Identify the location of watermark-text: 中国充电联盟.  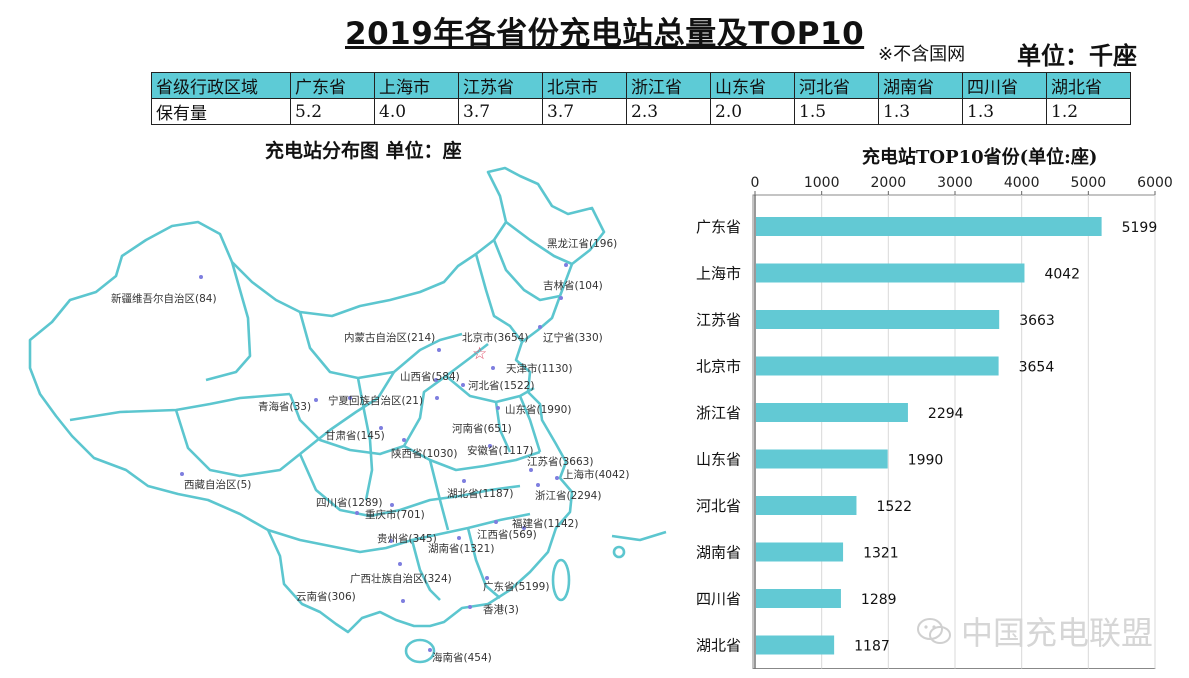
(1057, 633).